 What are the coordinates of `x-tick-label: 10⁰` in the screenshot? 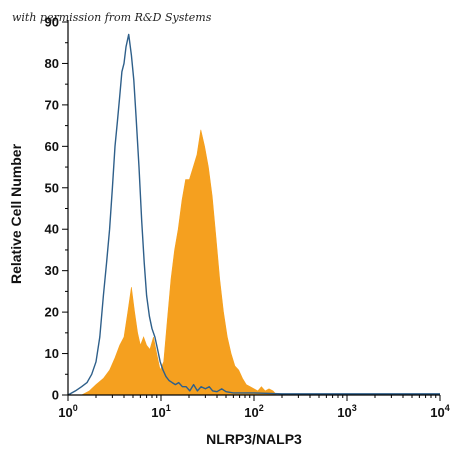 It's located at (67, 411).